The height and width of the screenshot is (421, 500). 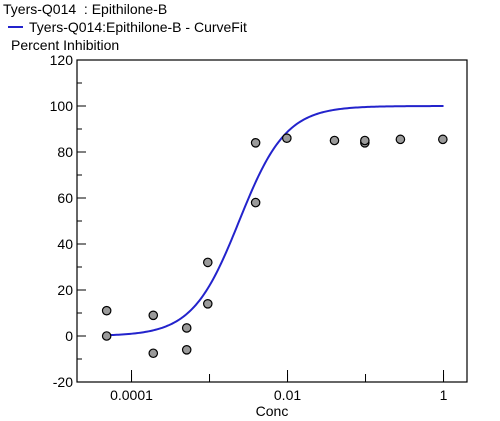 I want to click on legend: Tyers-Q014:Epithilone-B - CurveFit, so click(x=127, y=27).